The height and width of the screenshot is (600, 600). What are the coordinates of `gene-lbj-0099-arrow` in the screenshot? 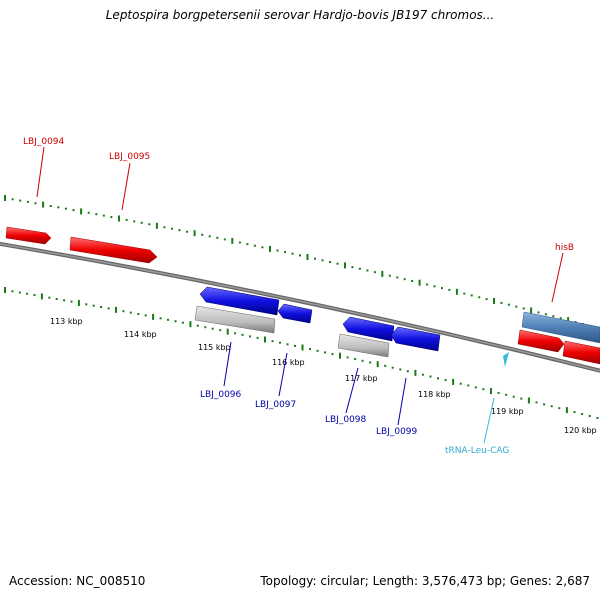 It's located at (415, 339).